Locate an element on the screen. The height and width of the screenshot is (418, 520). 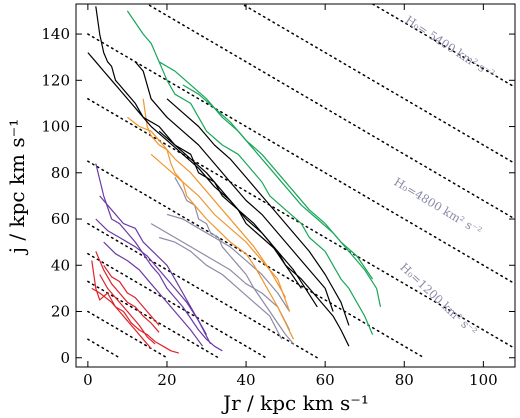
y-tick-label-5: 100 is located at coordinates (55, 127).